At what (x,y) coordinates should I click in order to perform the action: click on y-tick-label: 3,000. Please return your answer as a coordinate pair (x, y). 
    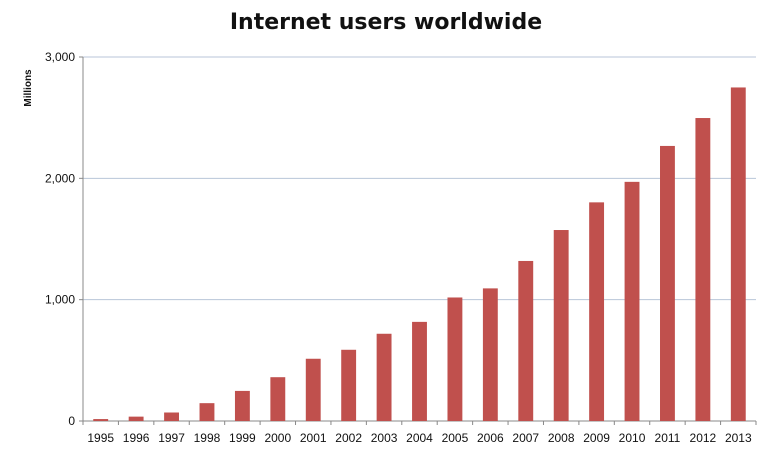
    Looking at the image, I should click on (60, 57).